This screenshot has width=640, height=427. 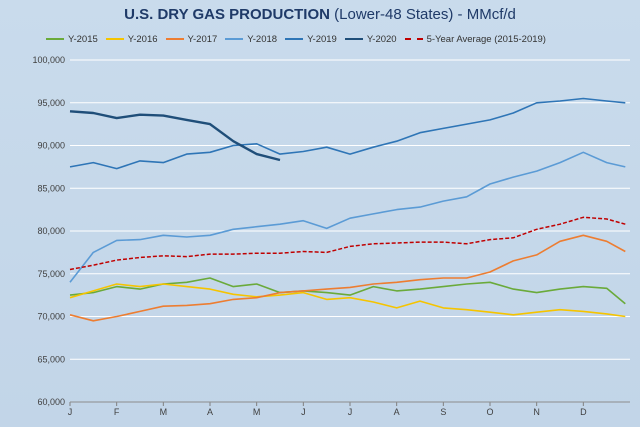 I want to click on chart-title-main: U.S. DRY GAS PRODUCTION, so click(x=227, y=14).